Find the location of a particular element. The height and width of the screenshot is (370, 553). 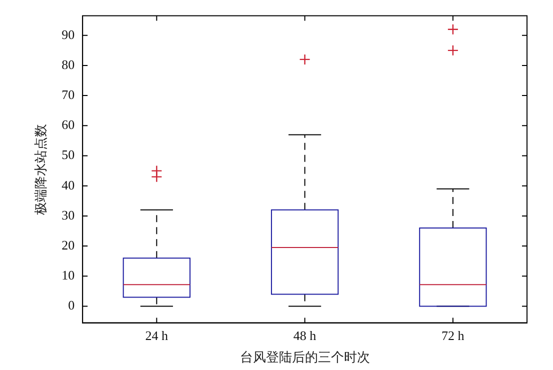

x-tick-label: 72 h is located at coordinates (453, 336).